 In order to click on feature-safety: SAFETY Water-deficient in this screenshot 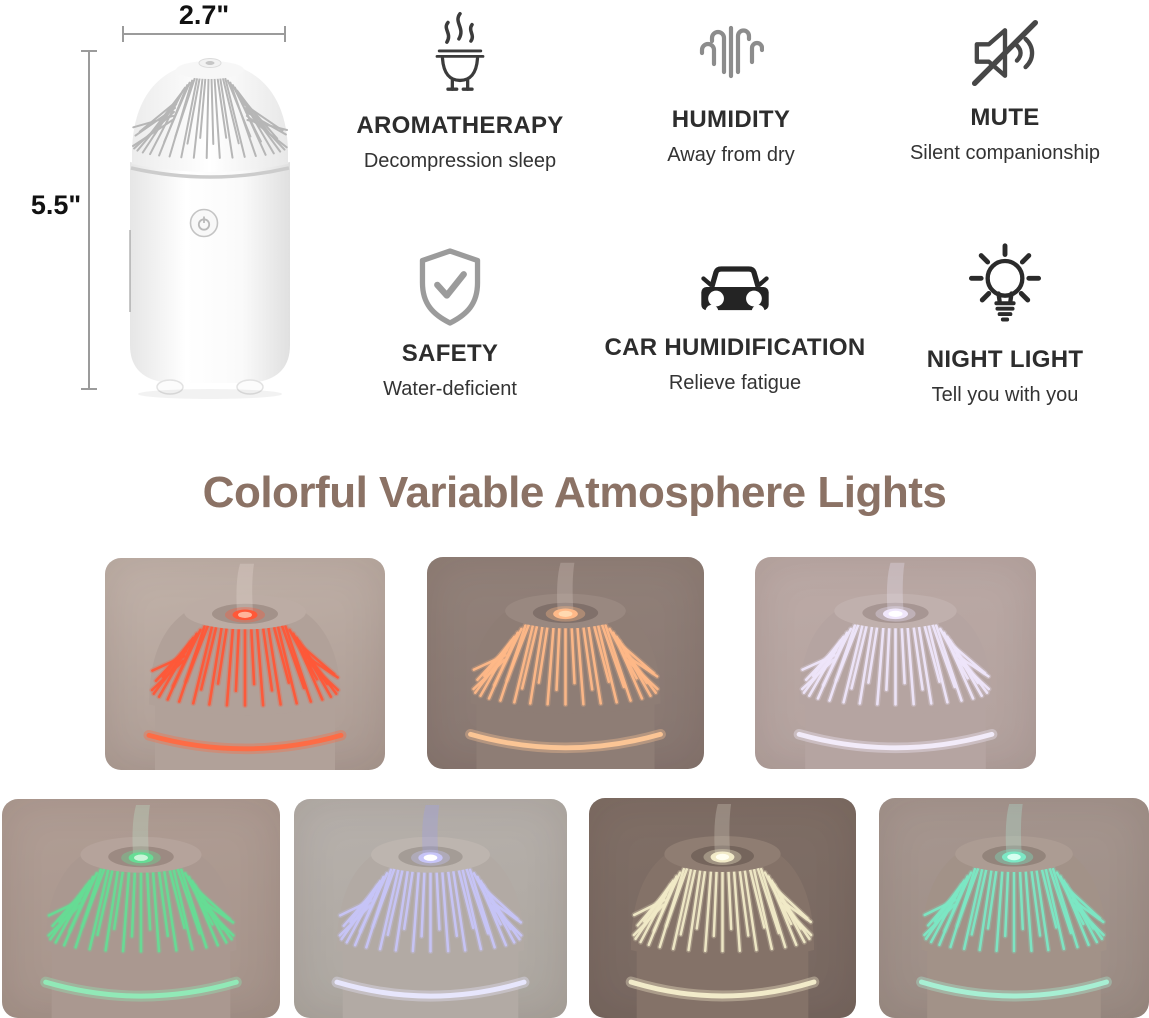, I will do `click(450, 318)`.